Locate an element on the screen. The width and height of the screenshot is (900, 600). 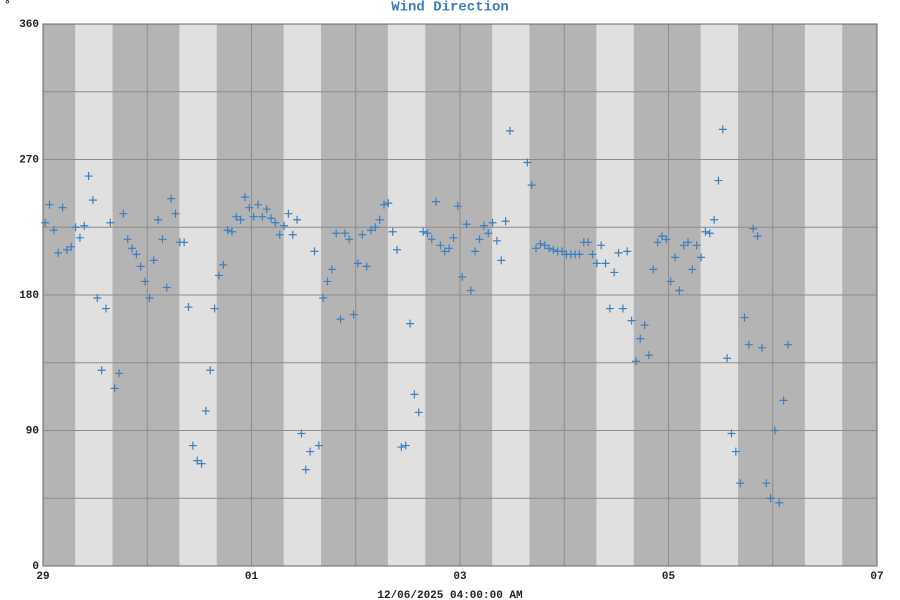
x-tick-label: 03 is located at coordinates (460, 577).